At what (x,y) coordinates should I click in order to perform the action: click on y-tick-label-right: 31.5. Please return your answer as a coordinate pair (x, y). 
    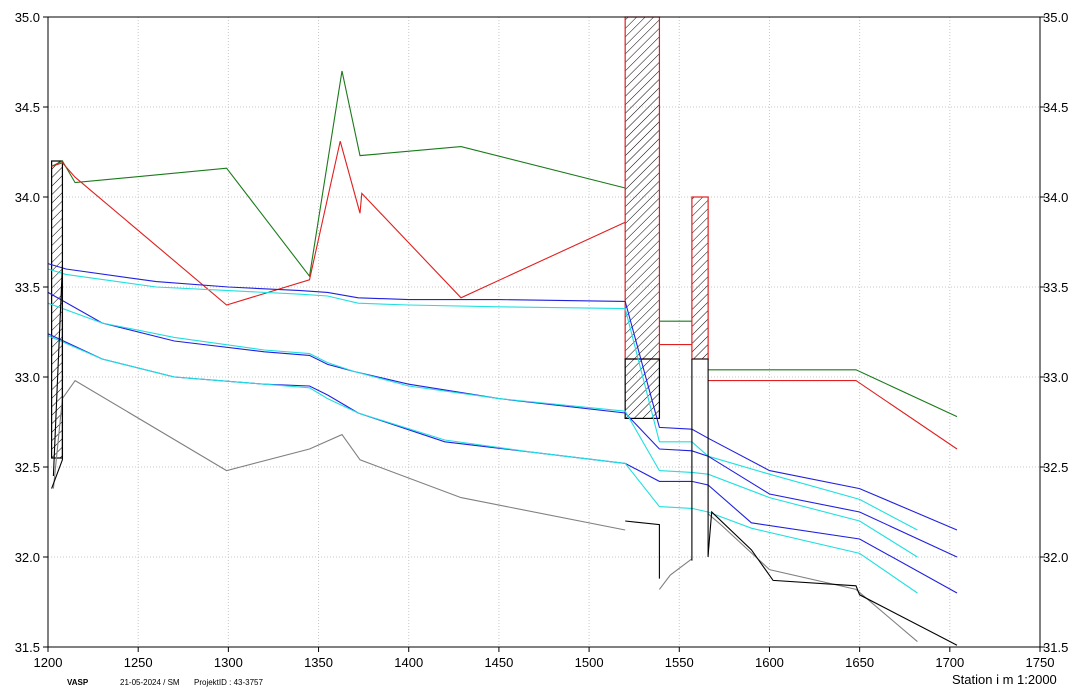
    Looking at the image, I should click on (1055, 647).